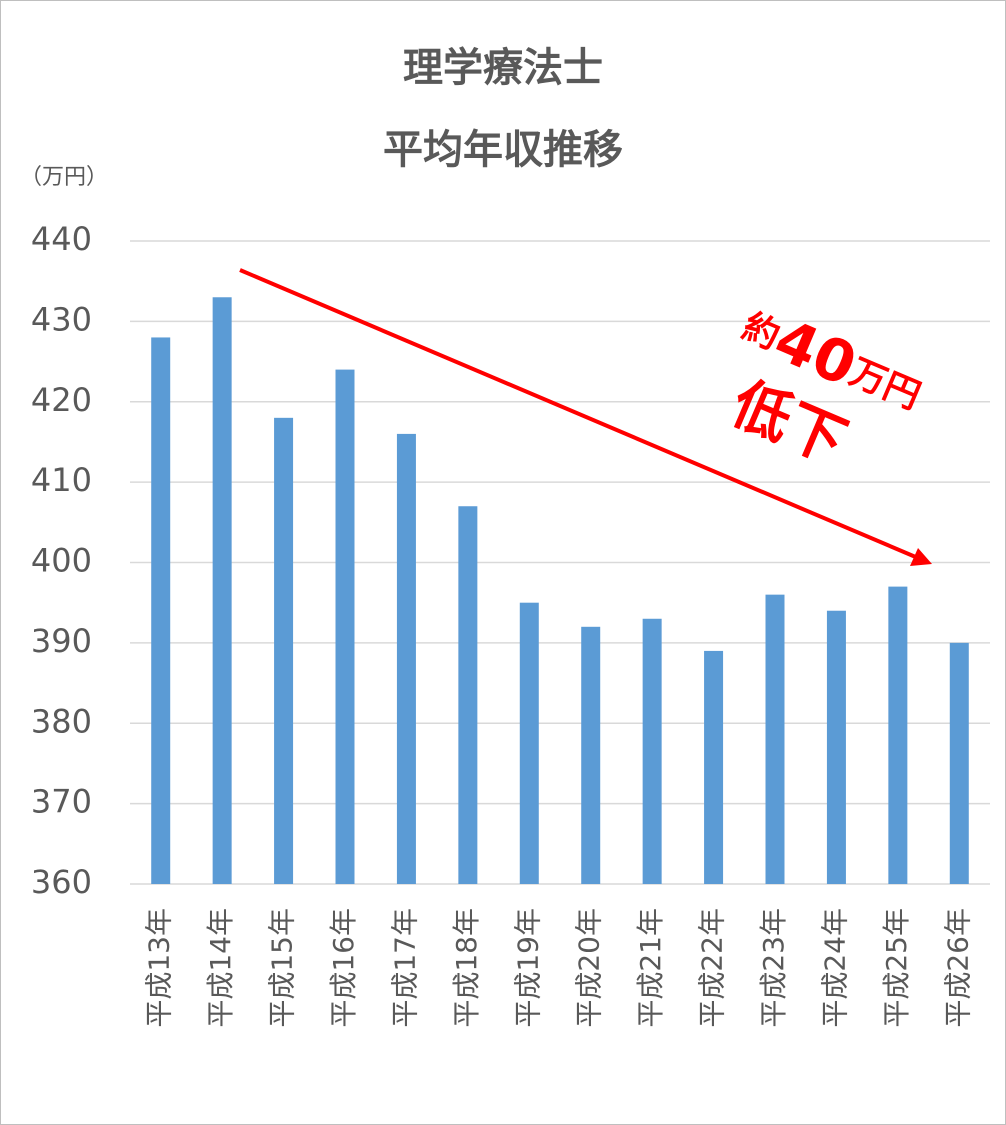  I want to click on chart-title: 平均年収推移, so click(503, 150).